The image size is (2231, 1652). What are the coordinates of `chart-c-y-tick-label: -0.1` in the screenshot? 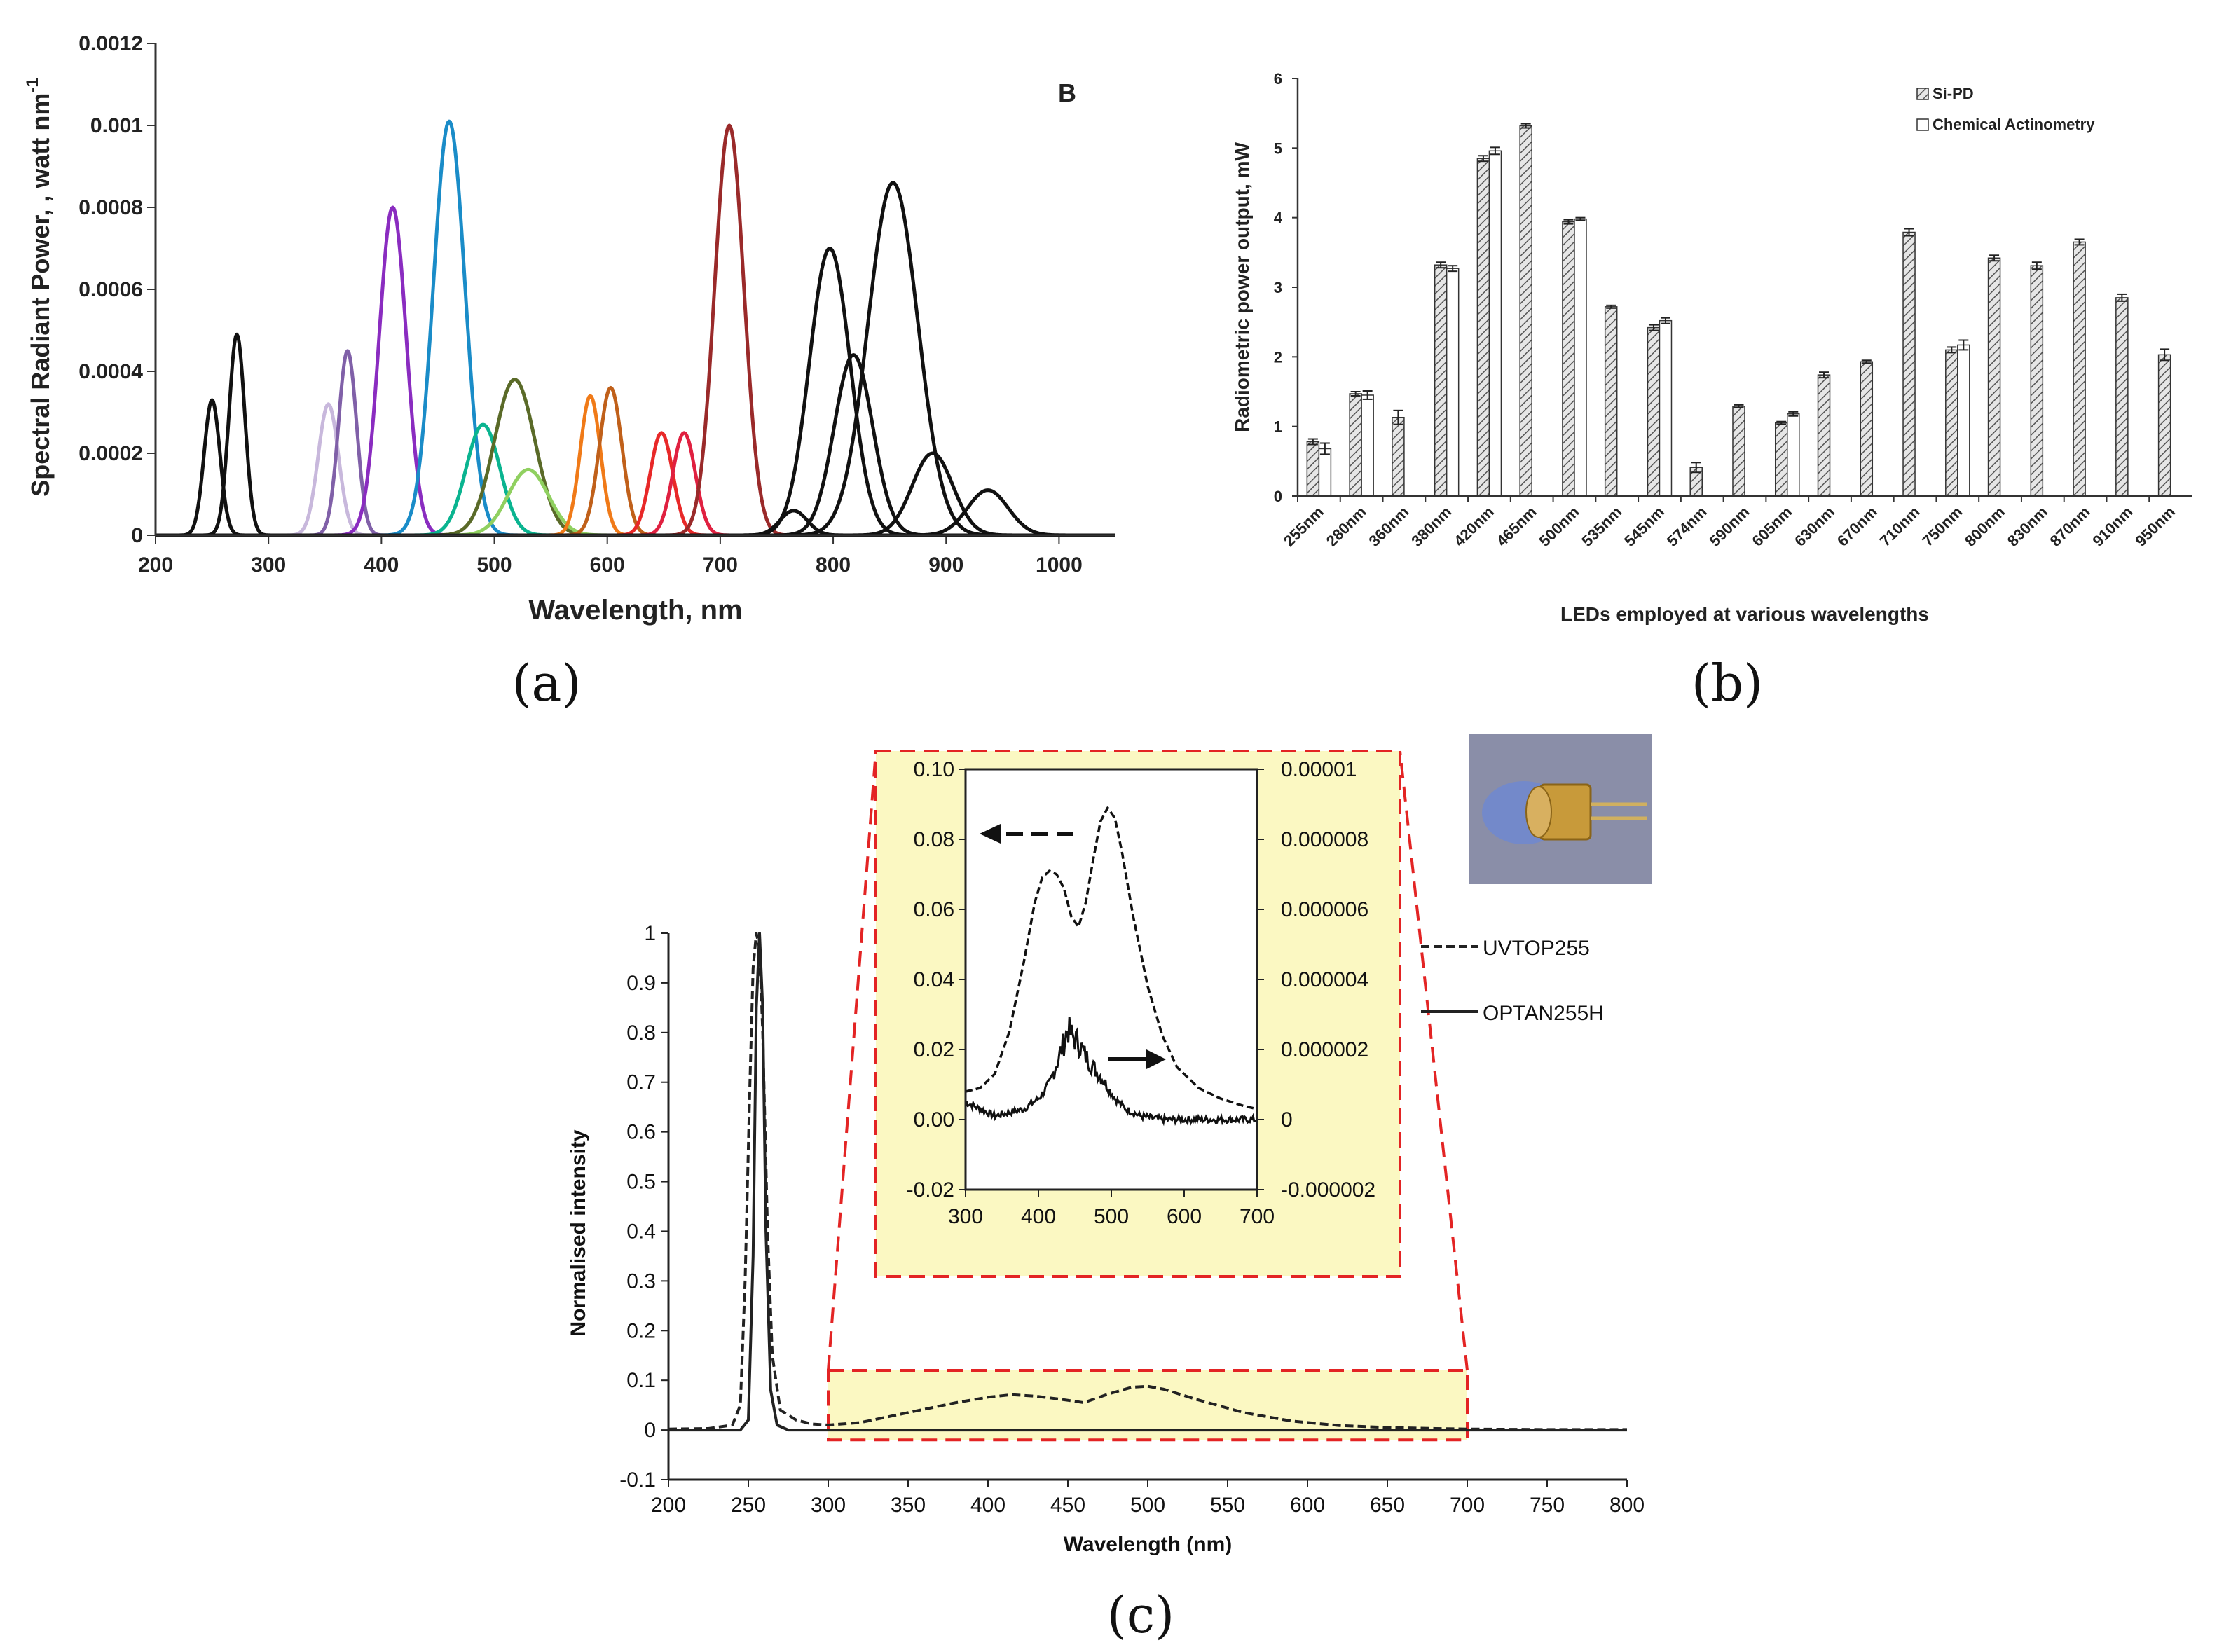 It's located at (637, 1480).